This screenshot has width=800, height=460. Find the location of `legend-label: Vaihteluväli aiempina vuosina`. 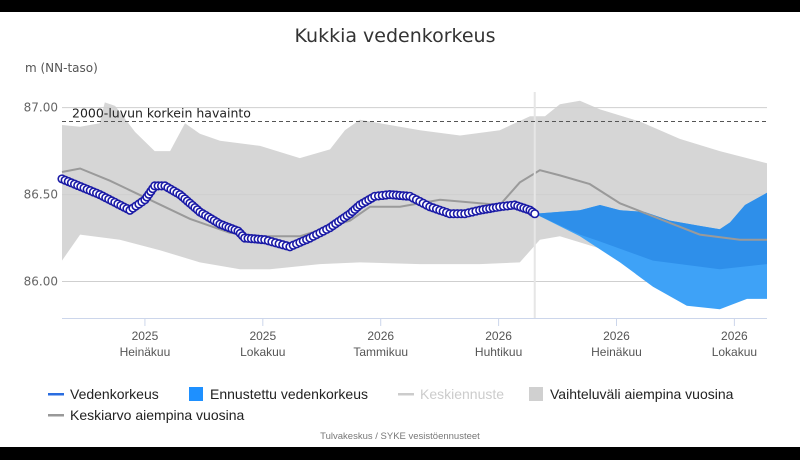

legend-label: Vaihteluväli aiempina vuosina is located at coordinates (642, 394).